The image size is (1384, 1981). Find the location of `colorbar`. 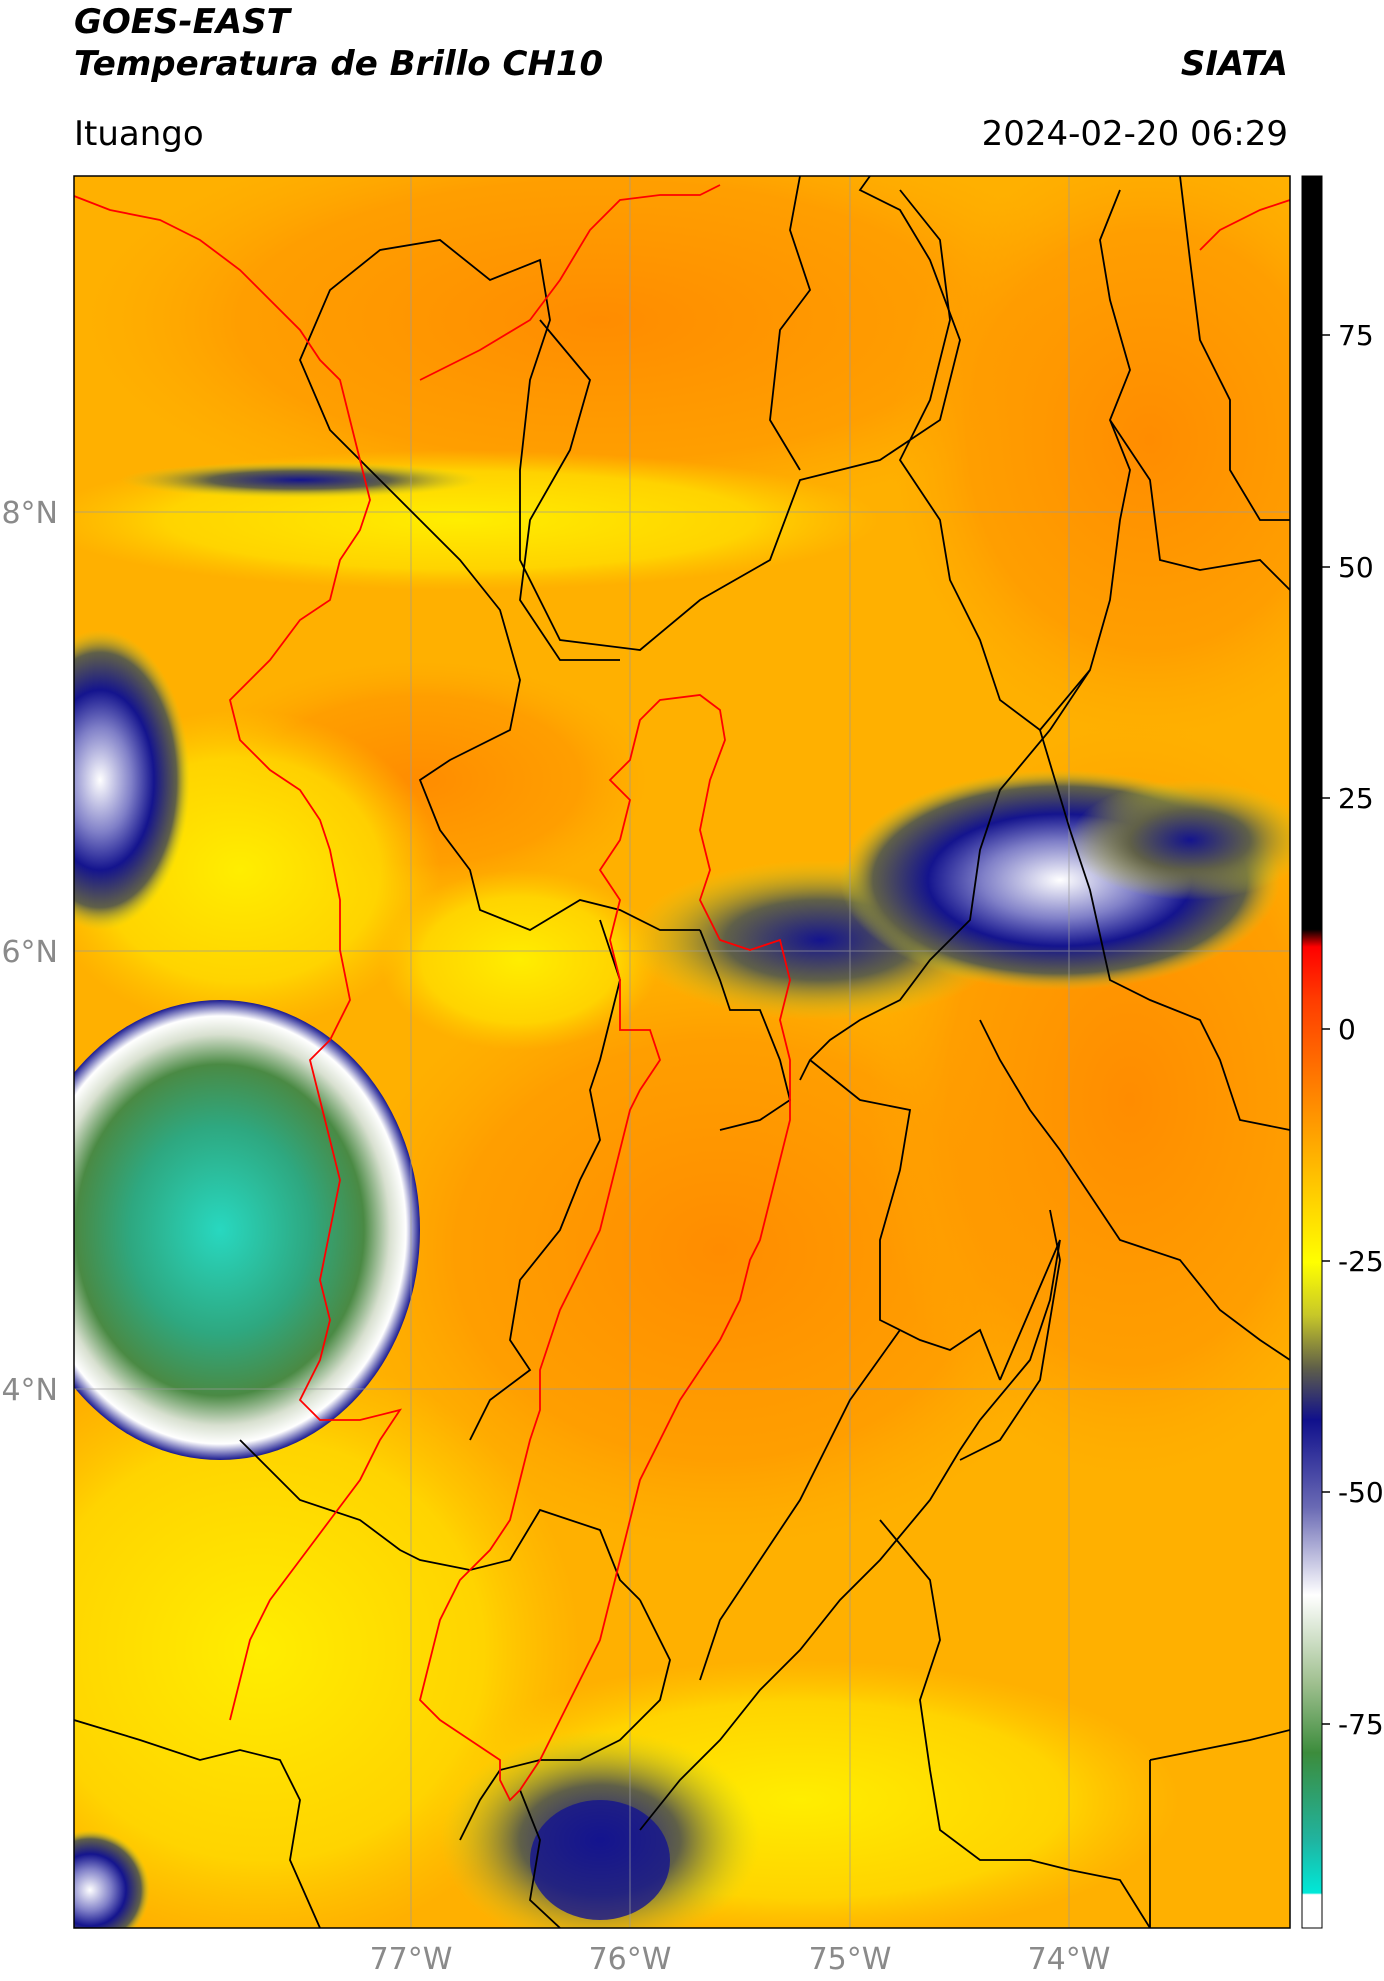

colorbar is located at coordinates (1312, 1052).